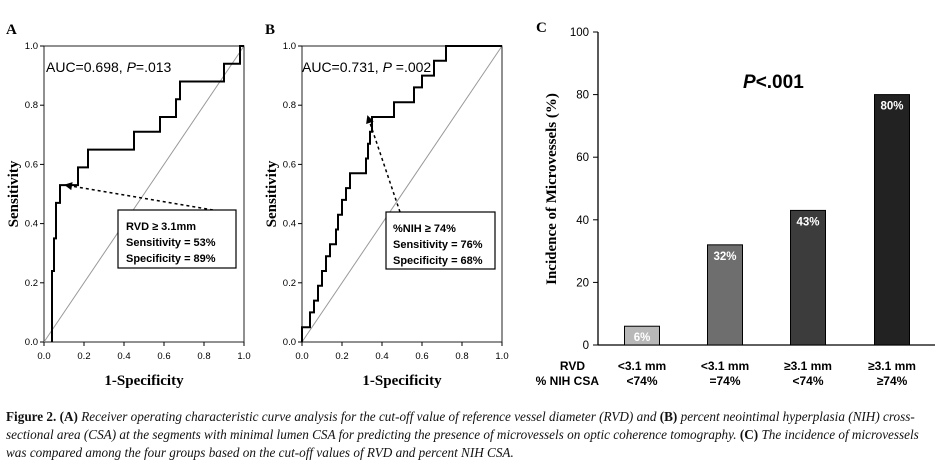 Image resolution: width=943 pixels, height=475 pixels. What do you see at coordinates (31, 342) in the screenshot?
I see `y-tick-label-a: 0.0` at bounding box center [31, 342].